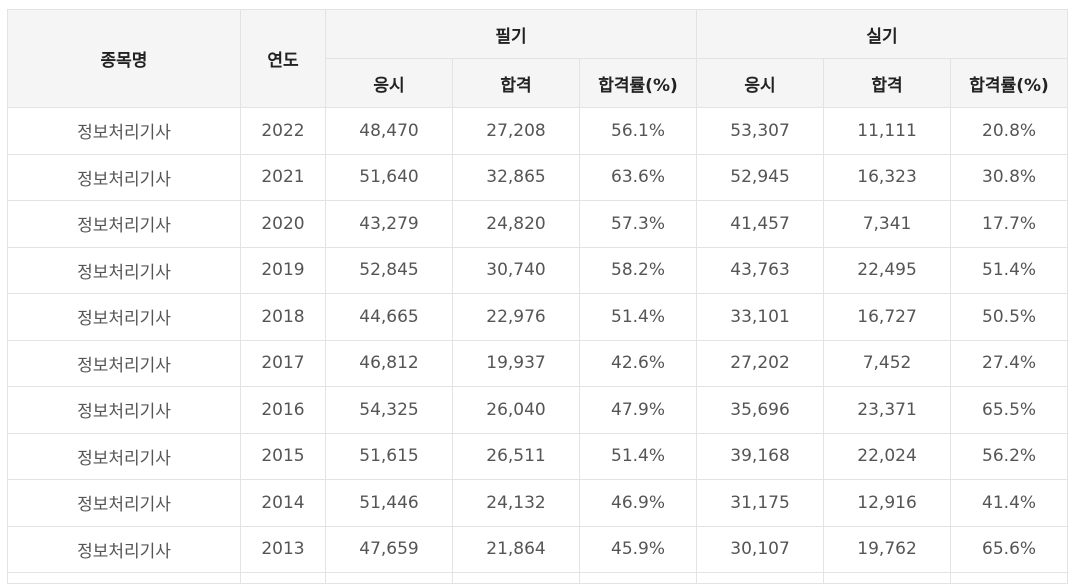  What do you see at coordinates (283, 503) in the screenshot?
I see `cell-year: 2014` at bounding box center [283, 503].